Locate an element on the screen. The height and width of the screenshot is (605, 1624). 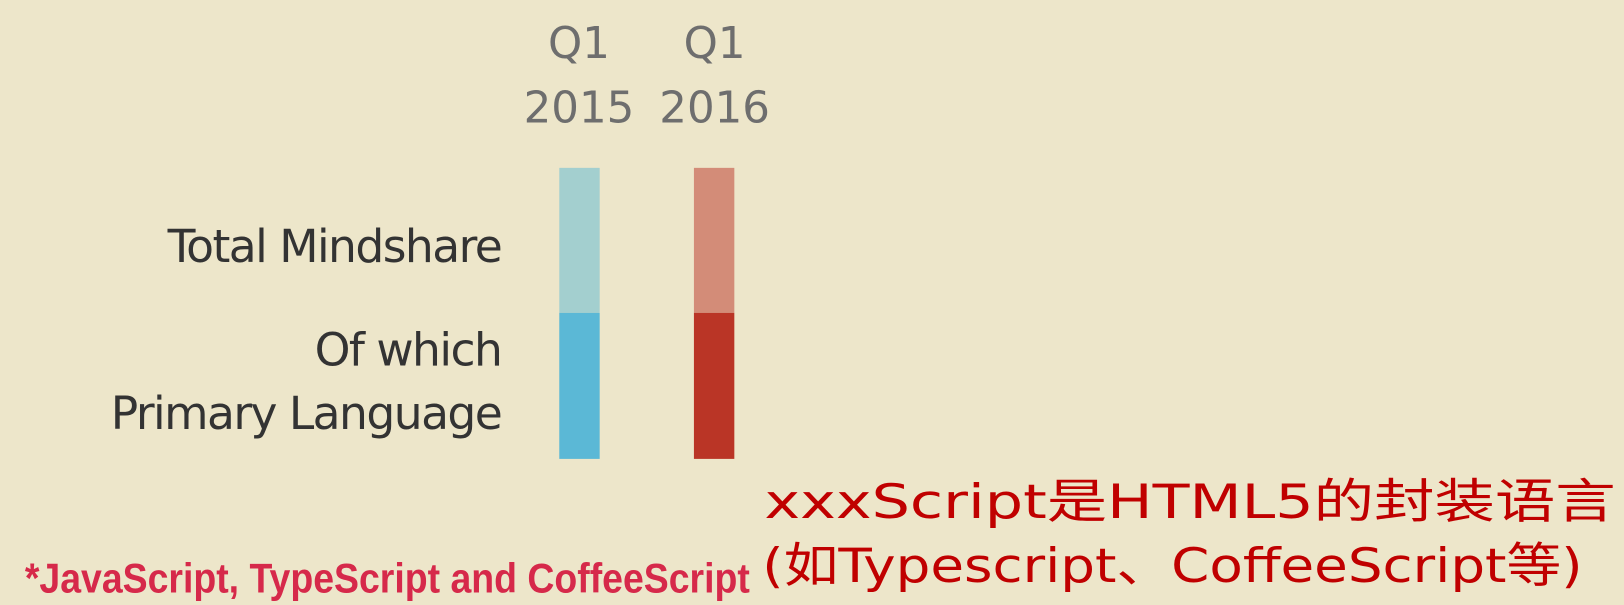
row-label: Primary Language is located at coordinates (306, 413).